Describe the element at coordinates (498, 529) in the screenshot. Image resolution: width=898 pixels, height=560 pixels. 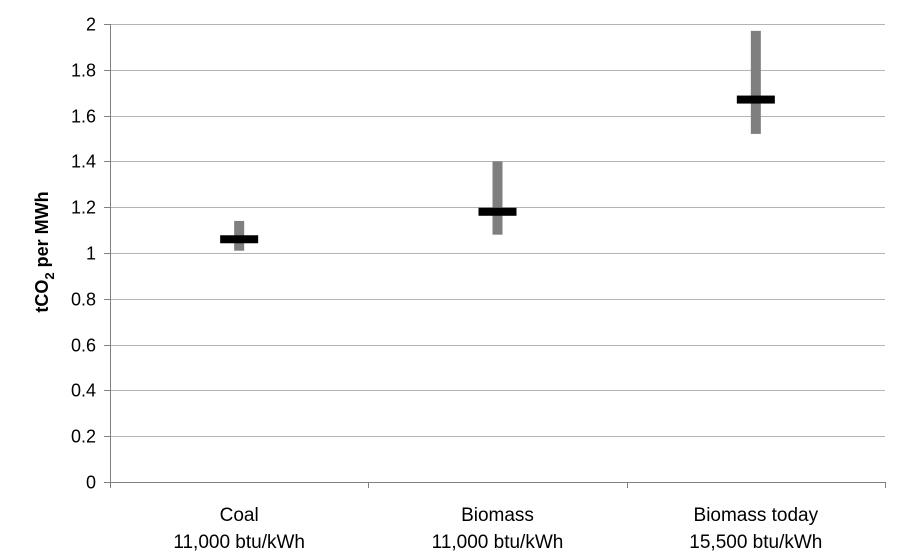
I see `x-category-label: Biomass 11,000 btu/kWh` at that location.